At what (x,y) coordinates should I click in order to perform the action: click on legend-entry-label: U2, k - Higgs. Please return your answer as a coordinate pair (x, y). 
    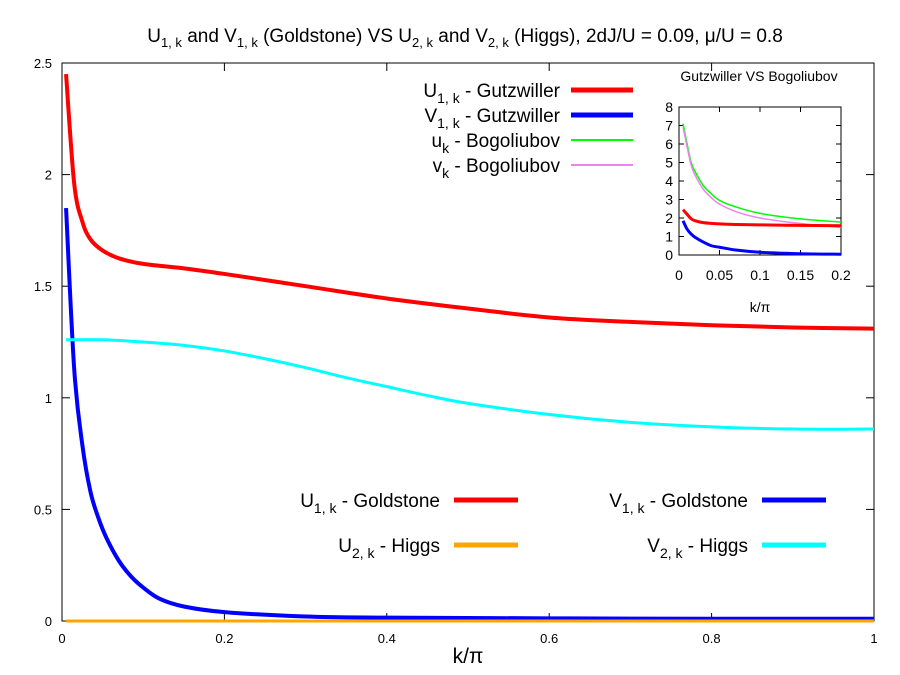
    Looking at the image, I should click on (389, 548).